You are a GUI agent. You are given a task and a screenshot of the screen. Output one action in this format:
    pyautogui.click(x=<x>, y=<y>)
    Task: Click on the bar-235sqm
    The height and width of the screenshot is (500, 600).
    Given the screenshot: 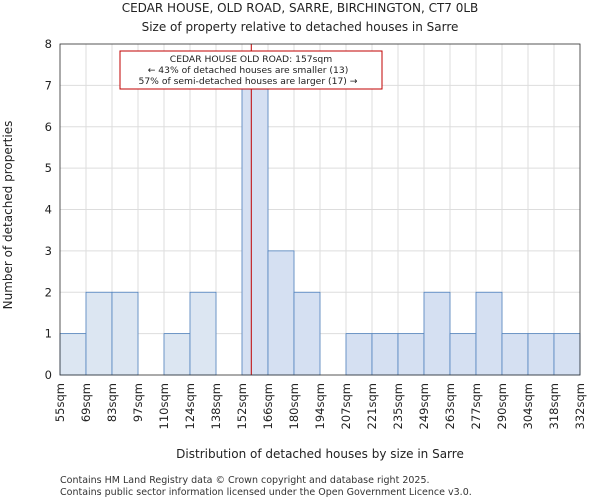 What is the action you would take?
    pyautogui.click(x=411, y=354)
    